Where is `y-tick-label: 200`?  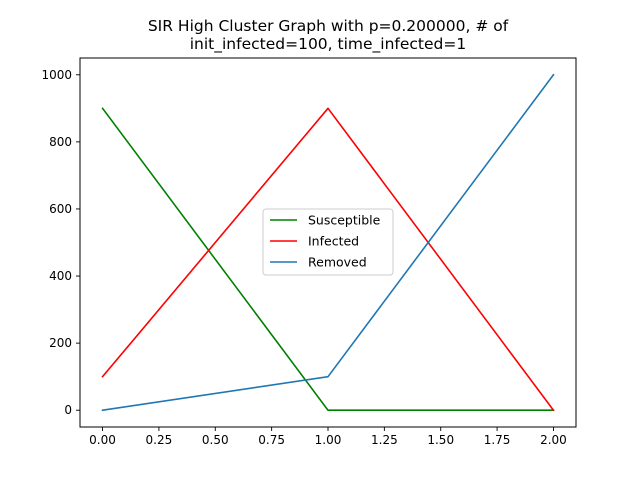 y-tick-label: 200 is located at coordinates (60, 343).